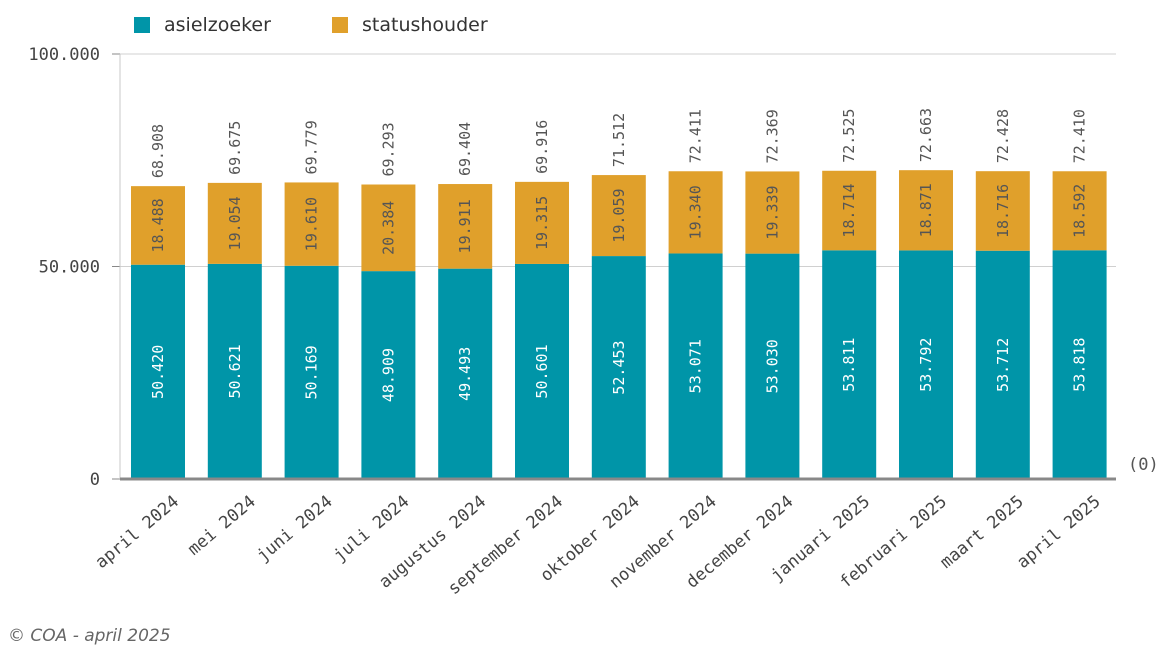 This screenshot has width=1160, height=654. What do you see at coordinates (89, 636) in the screenshot?
I see `source-footer: © COA - april 2025` at bounding box center [89, 636].